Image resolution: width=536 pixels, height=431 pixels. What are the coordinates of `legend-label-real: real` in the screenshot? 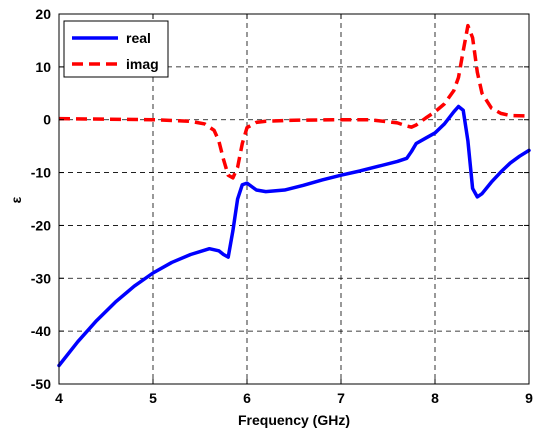 It's located at (138, 38).